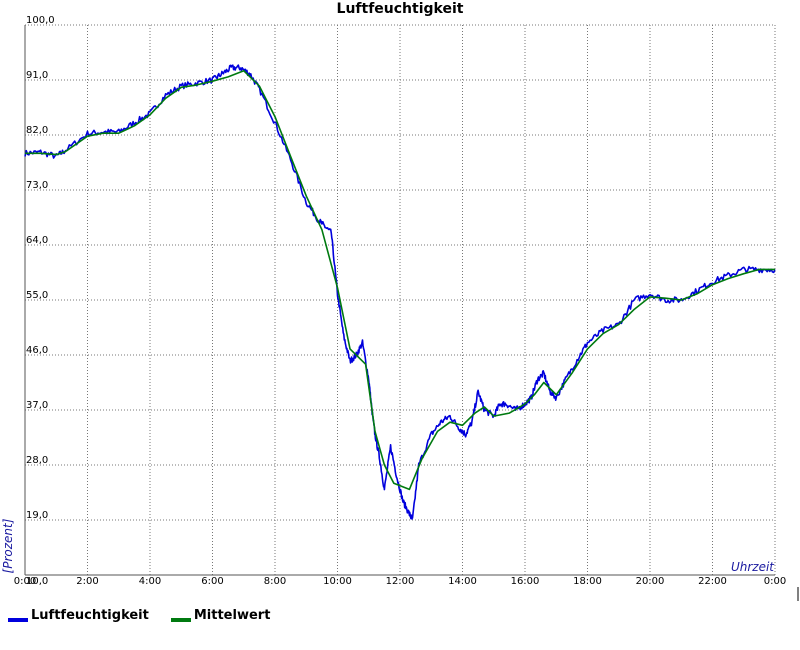 This screenshot has height=650, width=800. What do you see at coordinates (337, 581) in the screenshot?
I see `x-tick-label: 10:00` at bounding box center [337, 581].